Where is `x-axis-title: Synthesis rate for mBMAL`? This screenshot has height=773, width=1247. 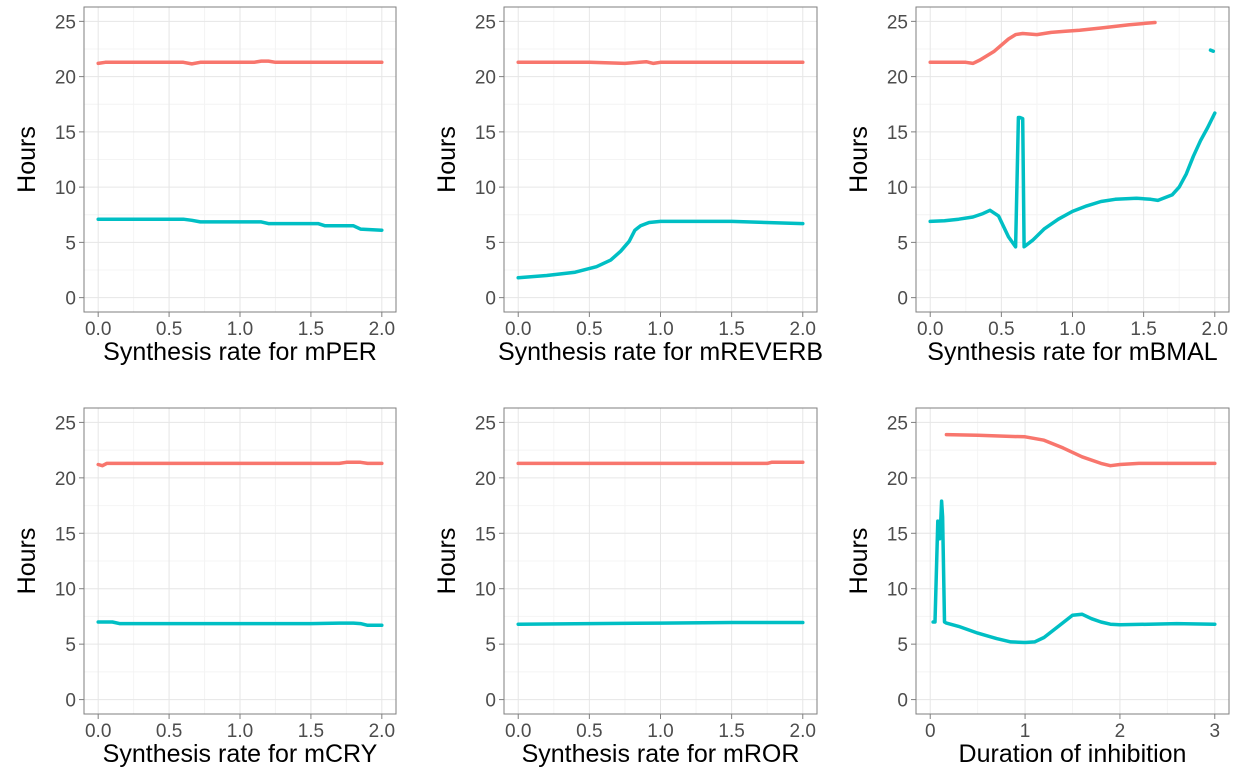 x-axis-title: Synthesis rate for mBMAL is located at coordinates (1072, 352).